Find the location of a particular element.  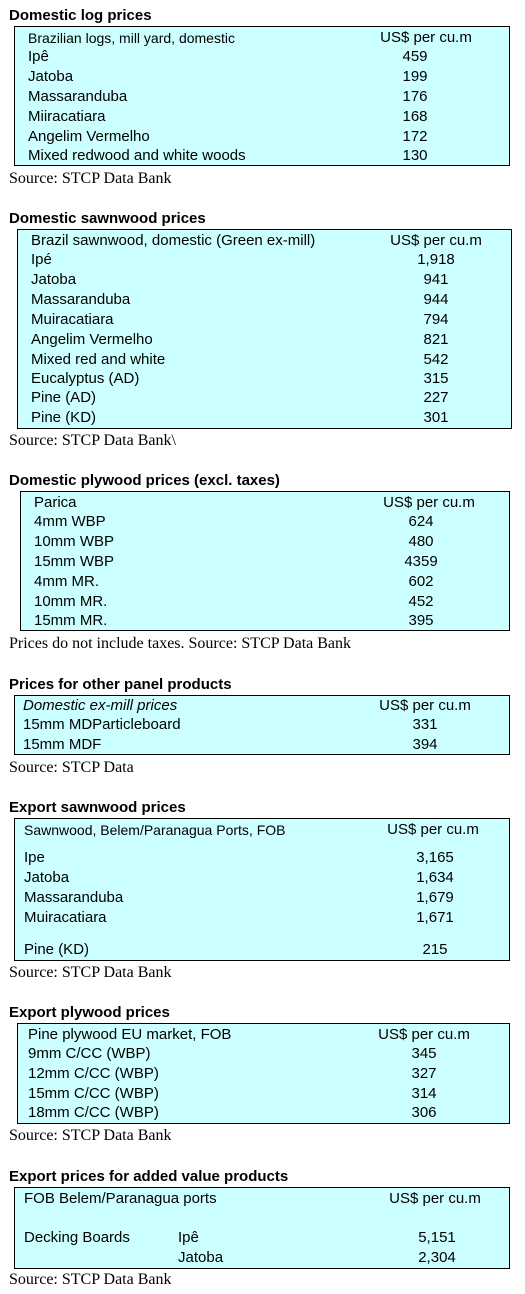

table-row: 9mm C/CC (WBP) 345 is located at coordinates (263, 1054).